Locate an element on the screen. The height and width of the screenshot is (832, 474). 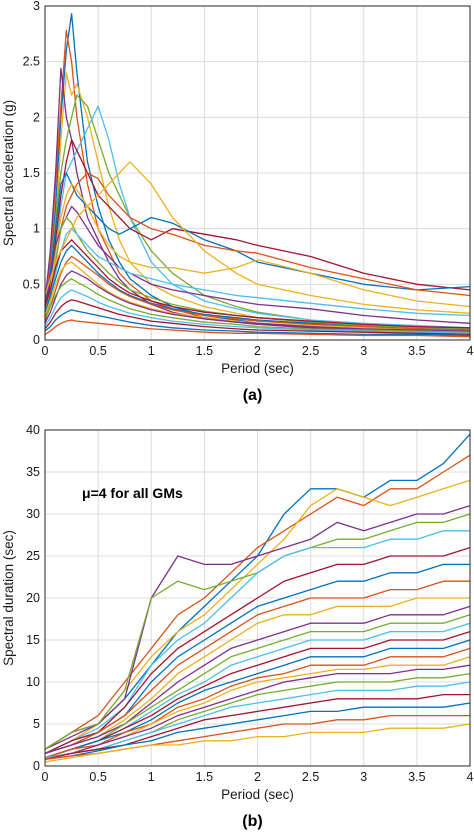
y-tick-label: 5 is located at coordinates (36, 724).